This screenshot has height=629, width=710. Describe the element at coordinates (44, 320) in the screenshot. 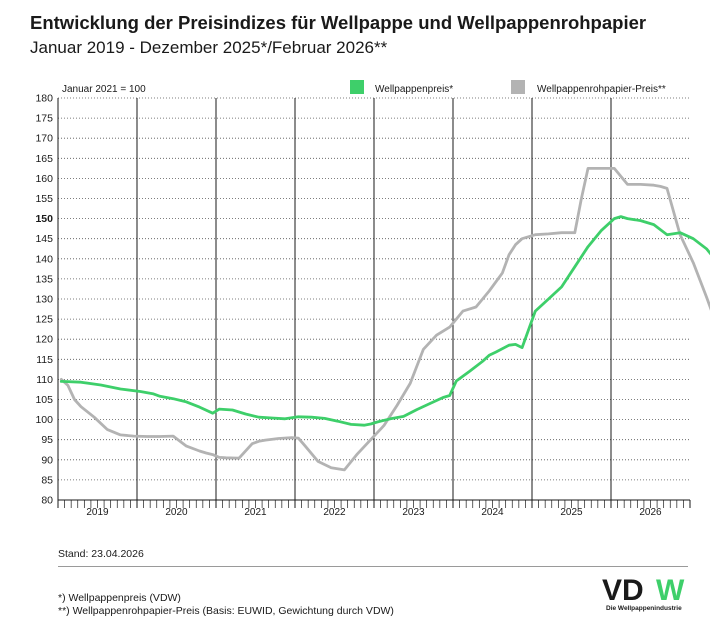

I see `y-tick-label: 125` at that location.